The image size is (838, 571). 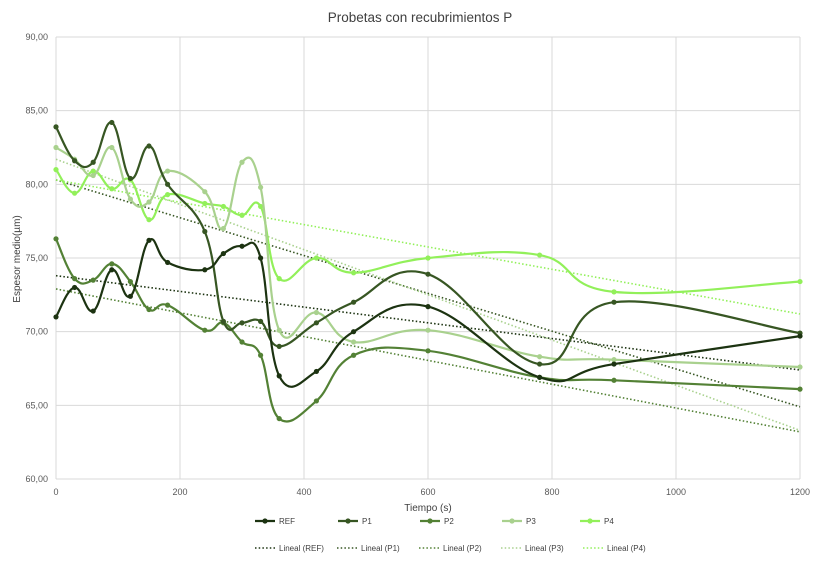 What do you see at coordinates (532, 548) in the screenshot?
I see `legend-item-trend-p3: Lineal (P3)` at bounding box center [532, 548].